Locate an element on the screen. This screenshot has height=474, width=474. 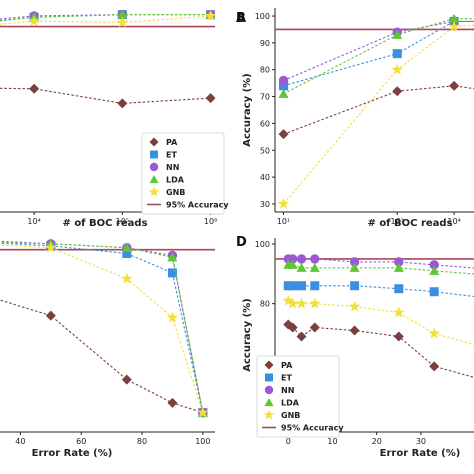
legend-label: 95% Accuracy is located at coordinates (197, 205).